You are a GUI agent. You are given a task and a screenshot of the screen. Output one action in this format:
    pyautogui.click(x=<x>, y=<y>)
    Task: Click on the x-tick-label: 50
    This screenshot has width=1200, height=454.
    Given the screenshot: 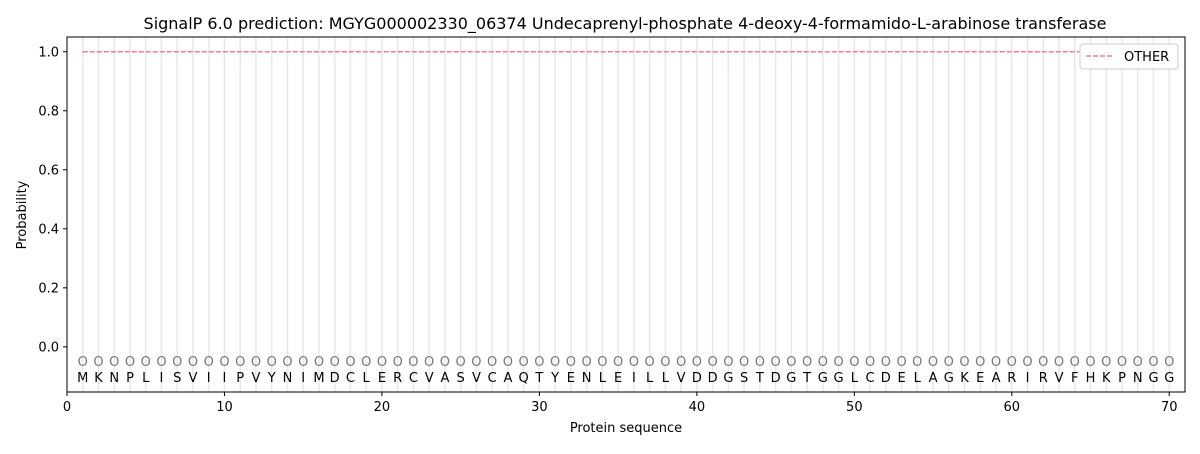 What is the action you would take?
    pyautogui.click(x=854, y=407)
    